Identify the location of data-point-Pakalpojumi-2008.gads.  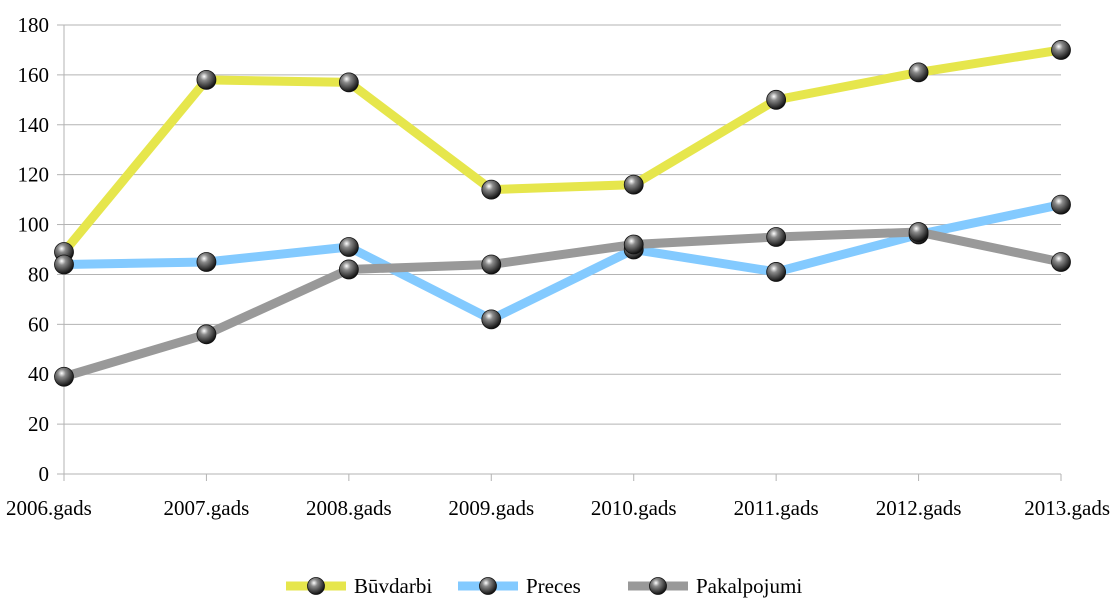
(348, 269).